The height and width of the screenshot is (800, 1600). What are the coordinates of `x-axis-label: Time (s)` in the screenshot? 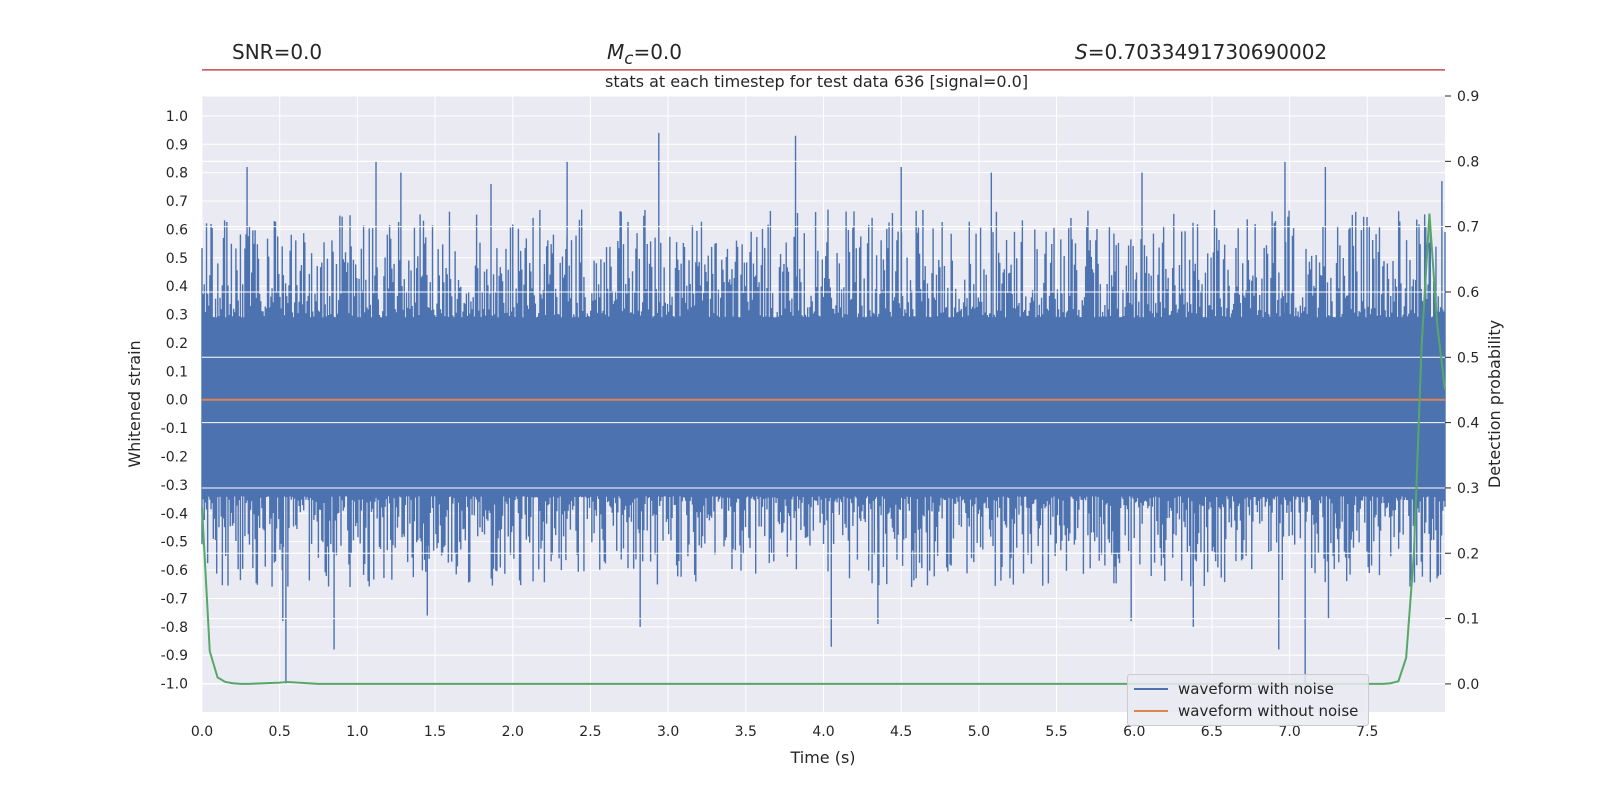 It's located at (822, 757).